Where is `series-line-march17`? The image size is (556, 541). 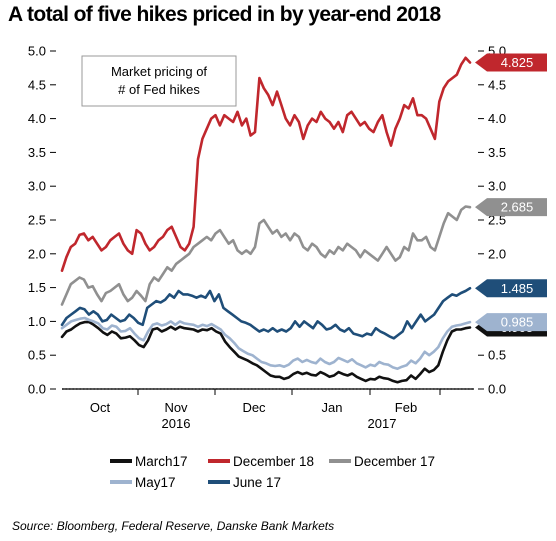 series-line-march17 is located at coordinates (266, 352).